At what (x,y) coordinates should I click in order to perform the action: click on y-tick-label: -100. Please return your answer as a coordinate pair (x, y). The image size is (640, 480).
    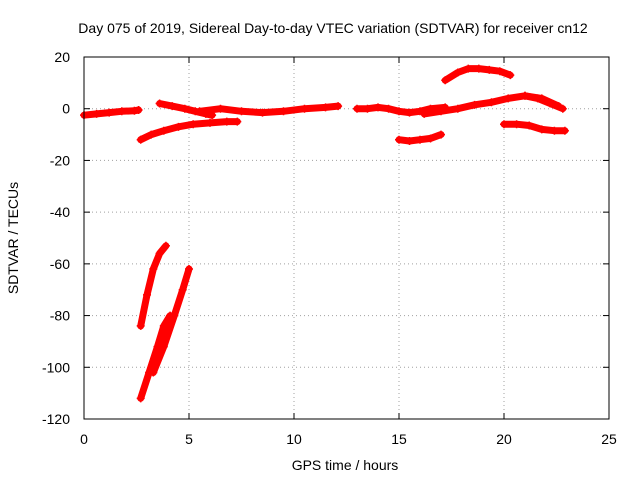
    Looking at the image, I should click on (56, 367).